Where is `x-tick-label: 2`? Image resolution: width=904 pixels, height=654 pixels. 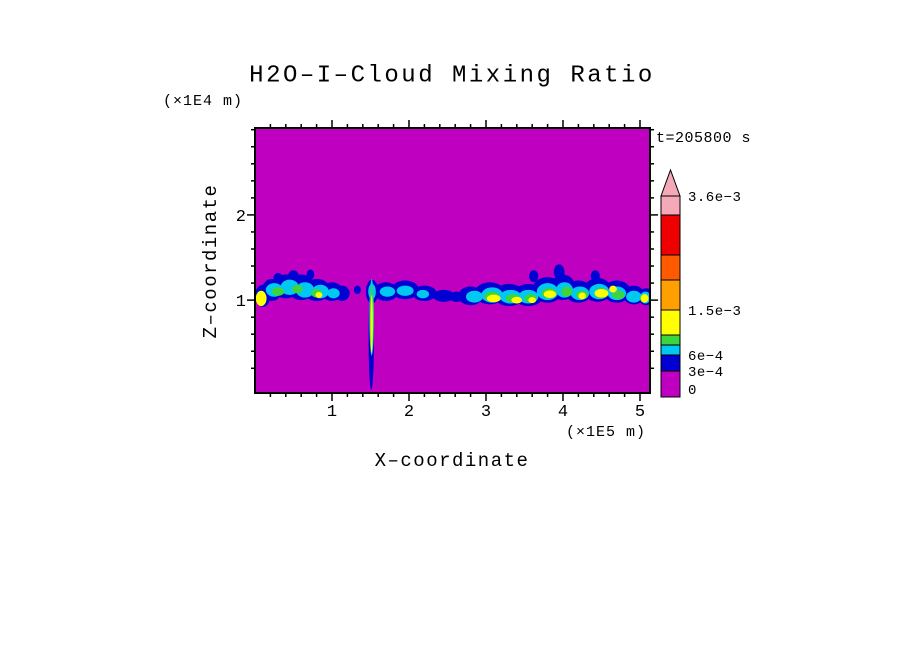
x-tick-label: 2 is located at coordinates (409, 412).